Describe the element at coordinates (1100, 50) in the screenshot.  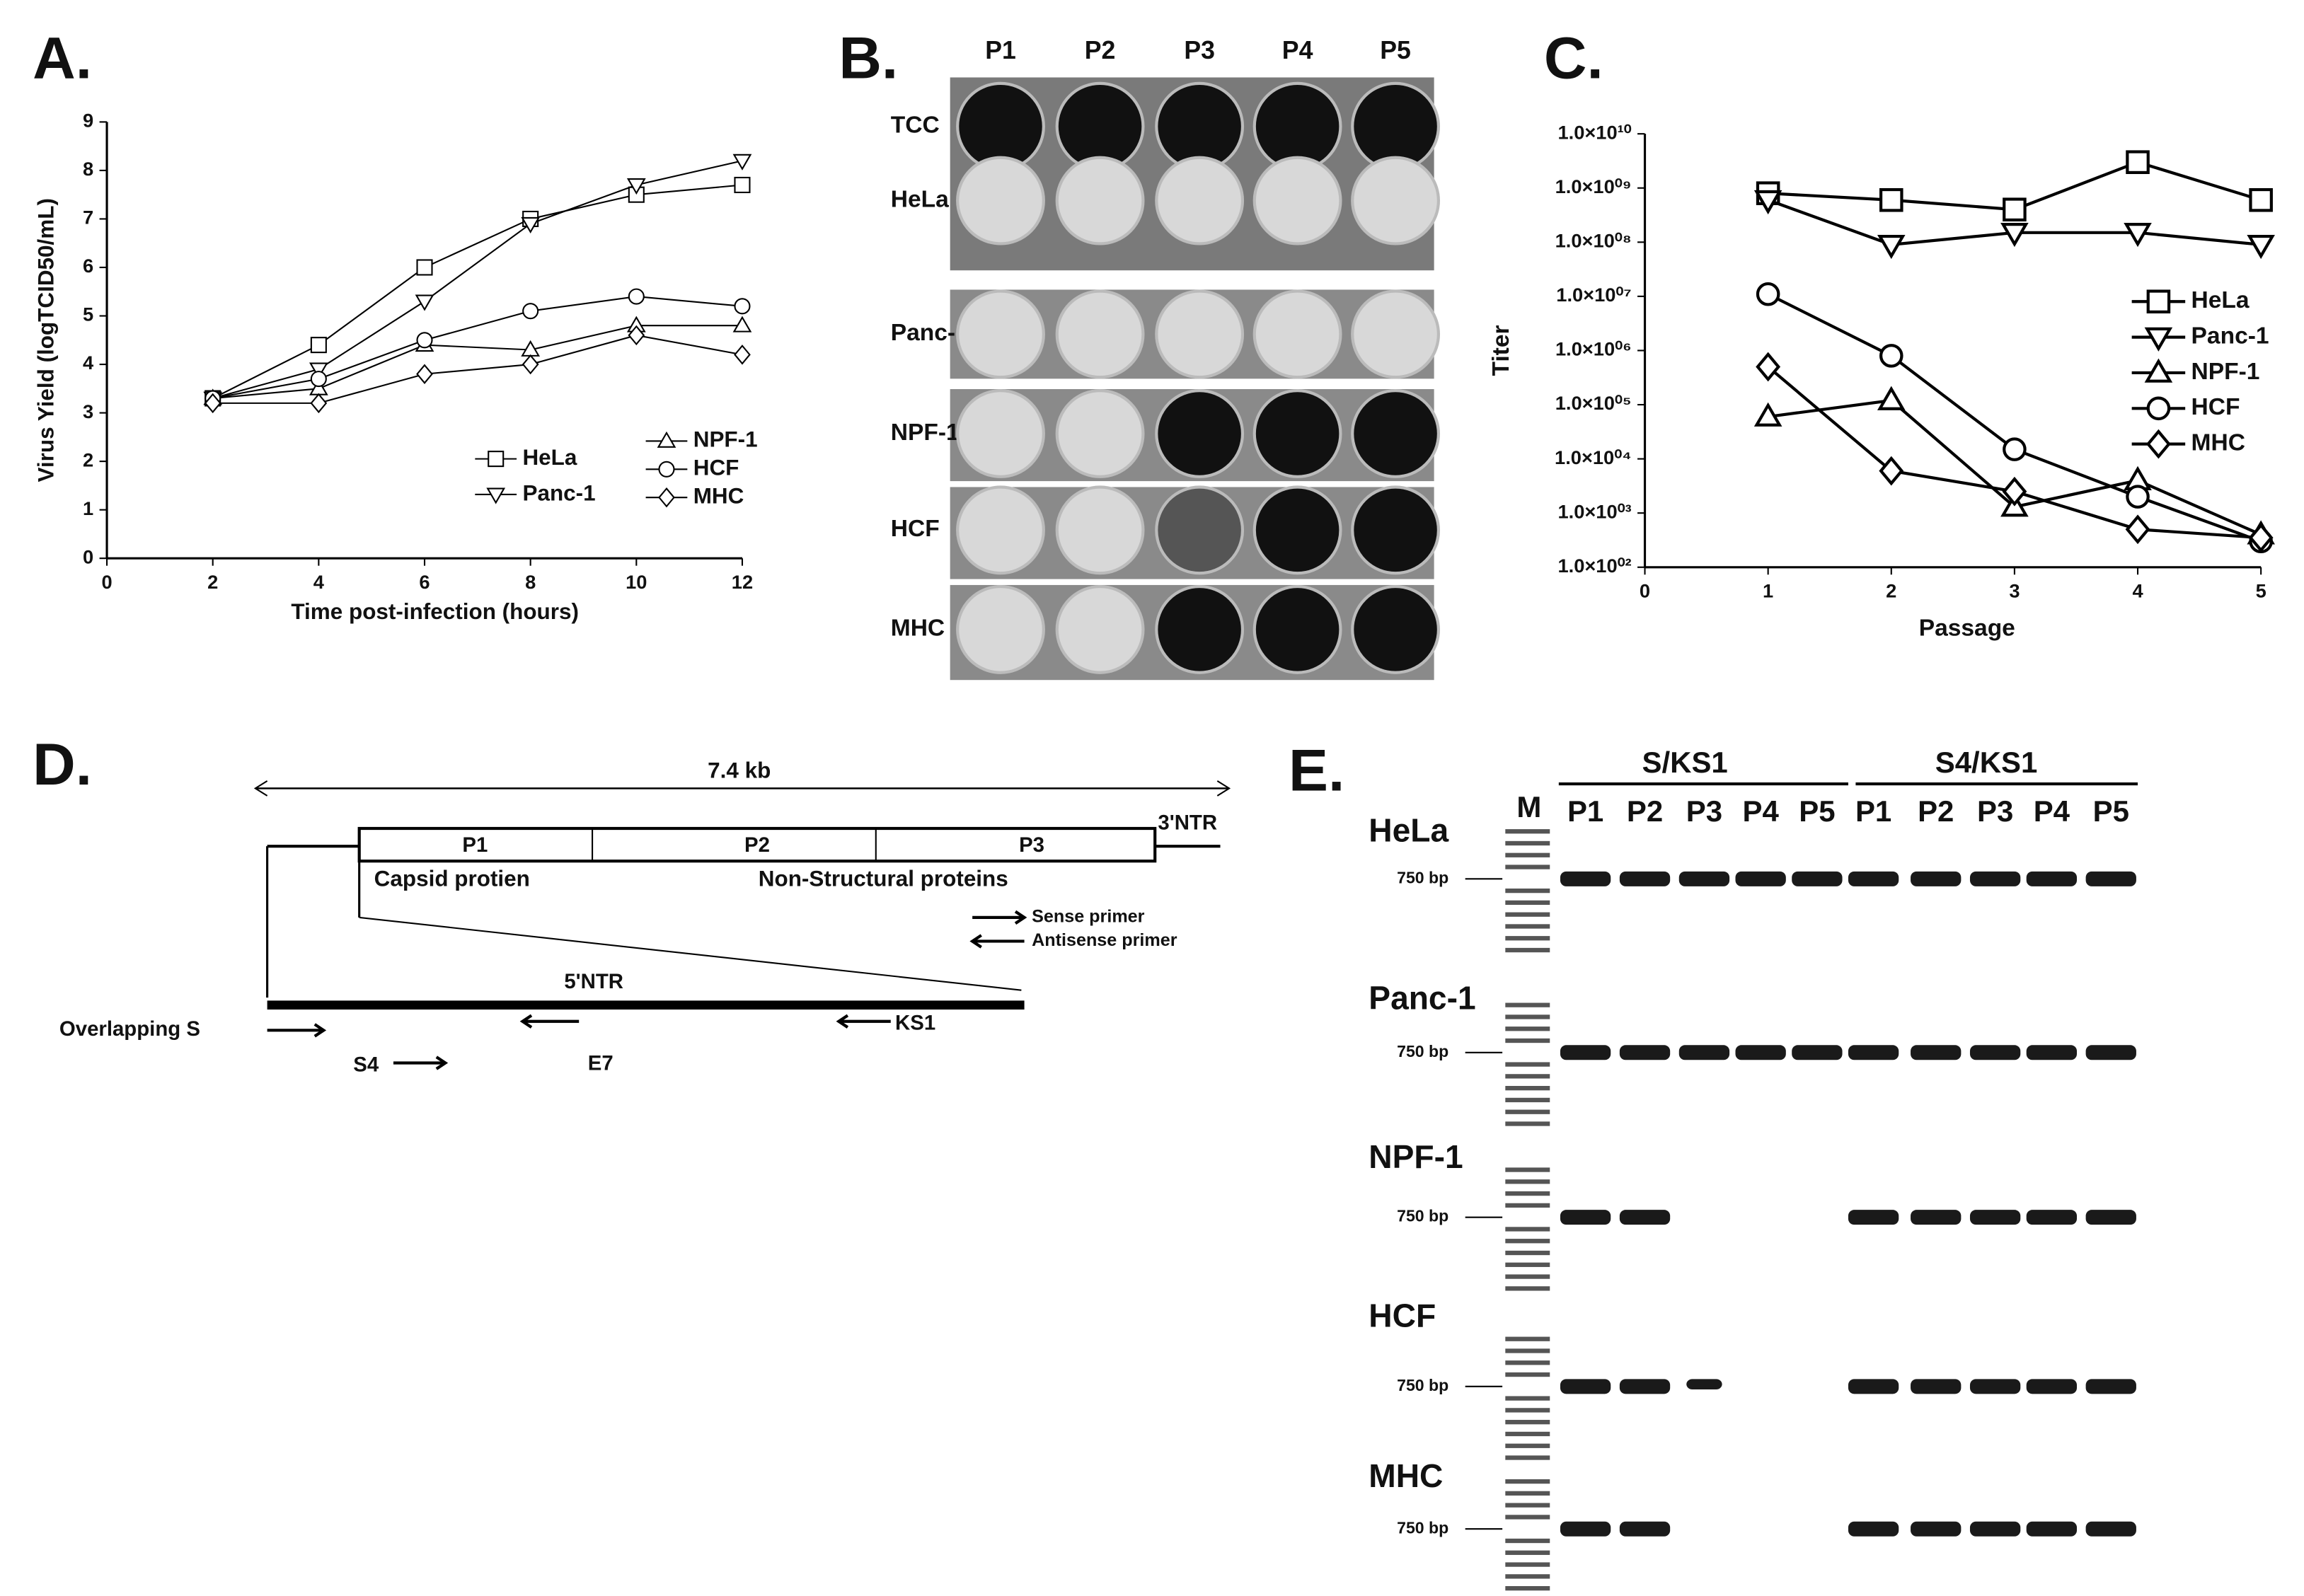
I see `column-label: P2` at that location.